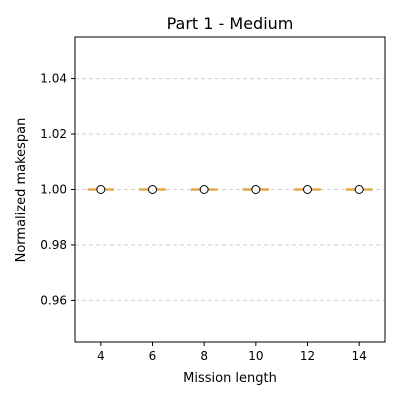 The width and height of the screenshot is (400, 400). What do you see at coordinates (101, 356) in the screenshot?
I see `x-tick-label: 4` at bounding box center [101, 356].